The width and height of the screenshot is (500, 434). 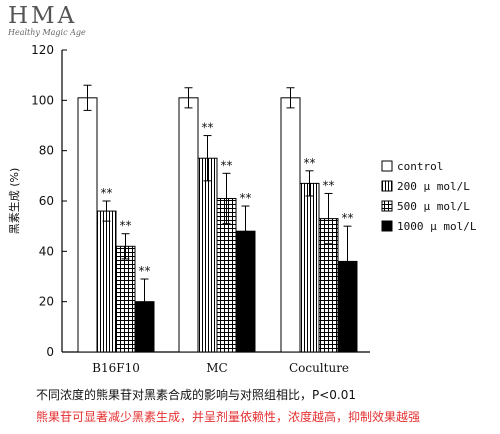 What do you see at coordinates (420, 166) in the screenshot?
I see `legend-entry: control` at bounding box center [420, 166].